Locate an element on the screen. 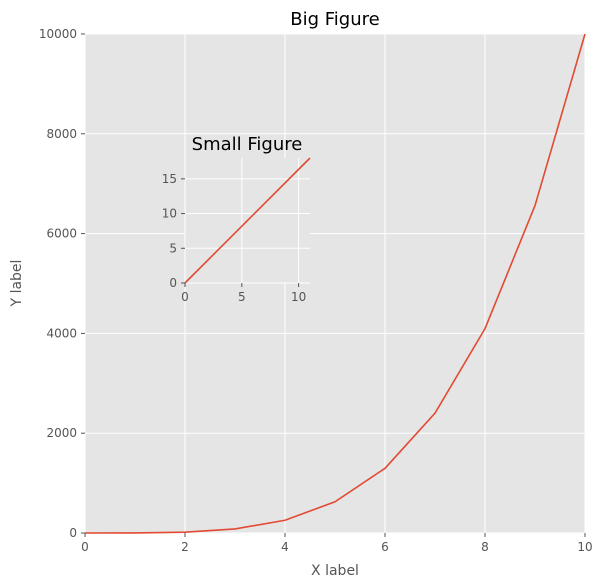 This screenshot has height=587, width=603. inset-x-tick-labels: 0 5 10 is located at coordinates (243, 293).